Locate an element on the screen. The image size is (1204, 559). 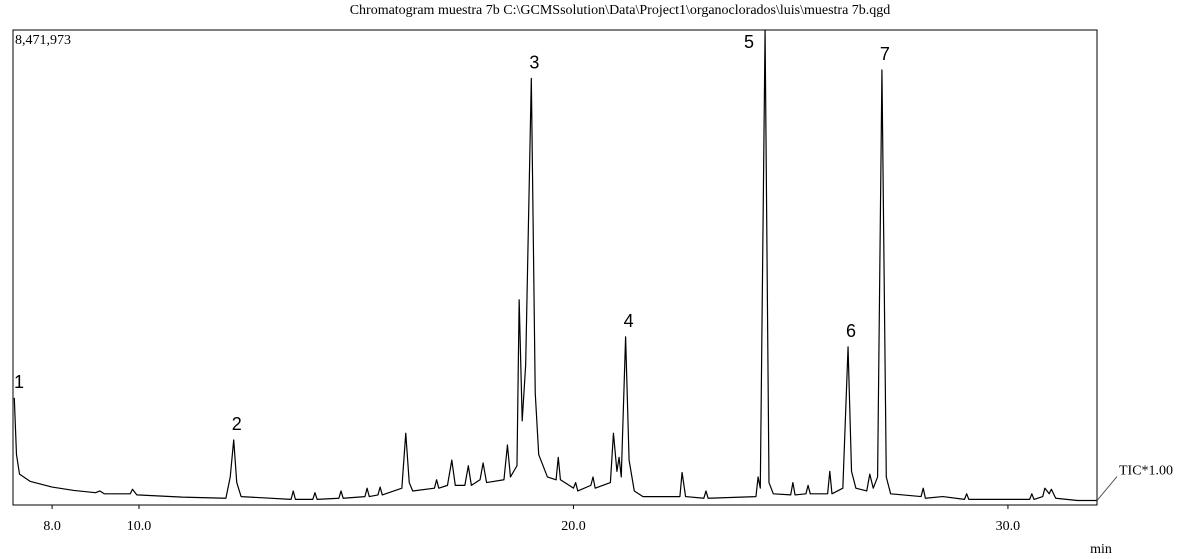
peak-label: 4 is located at coordinates (629, 321).